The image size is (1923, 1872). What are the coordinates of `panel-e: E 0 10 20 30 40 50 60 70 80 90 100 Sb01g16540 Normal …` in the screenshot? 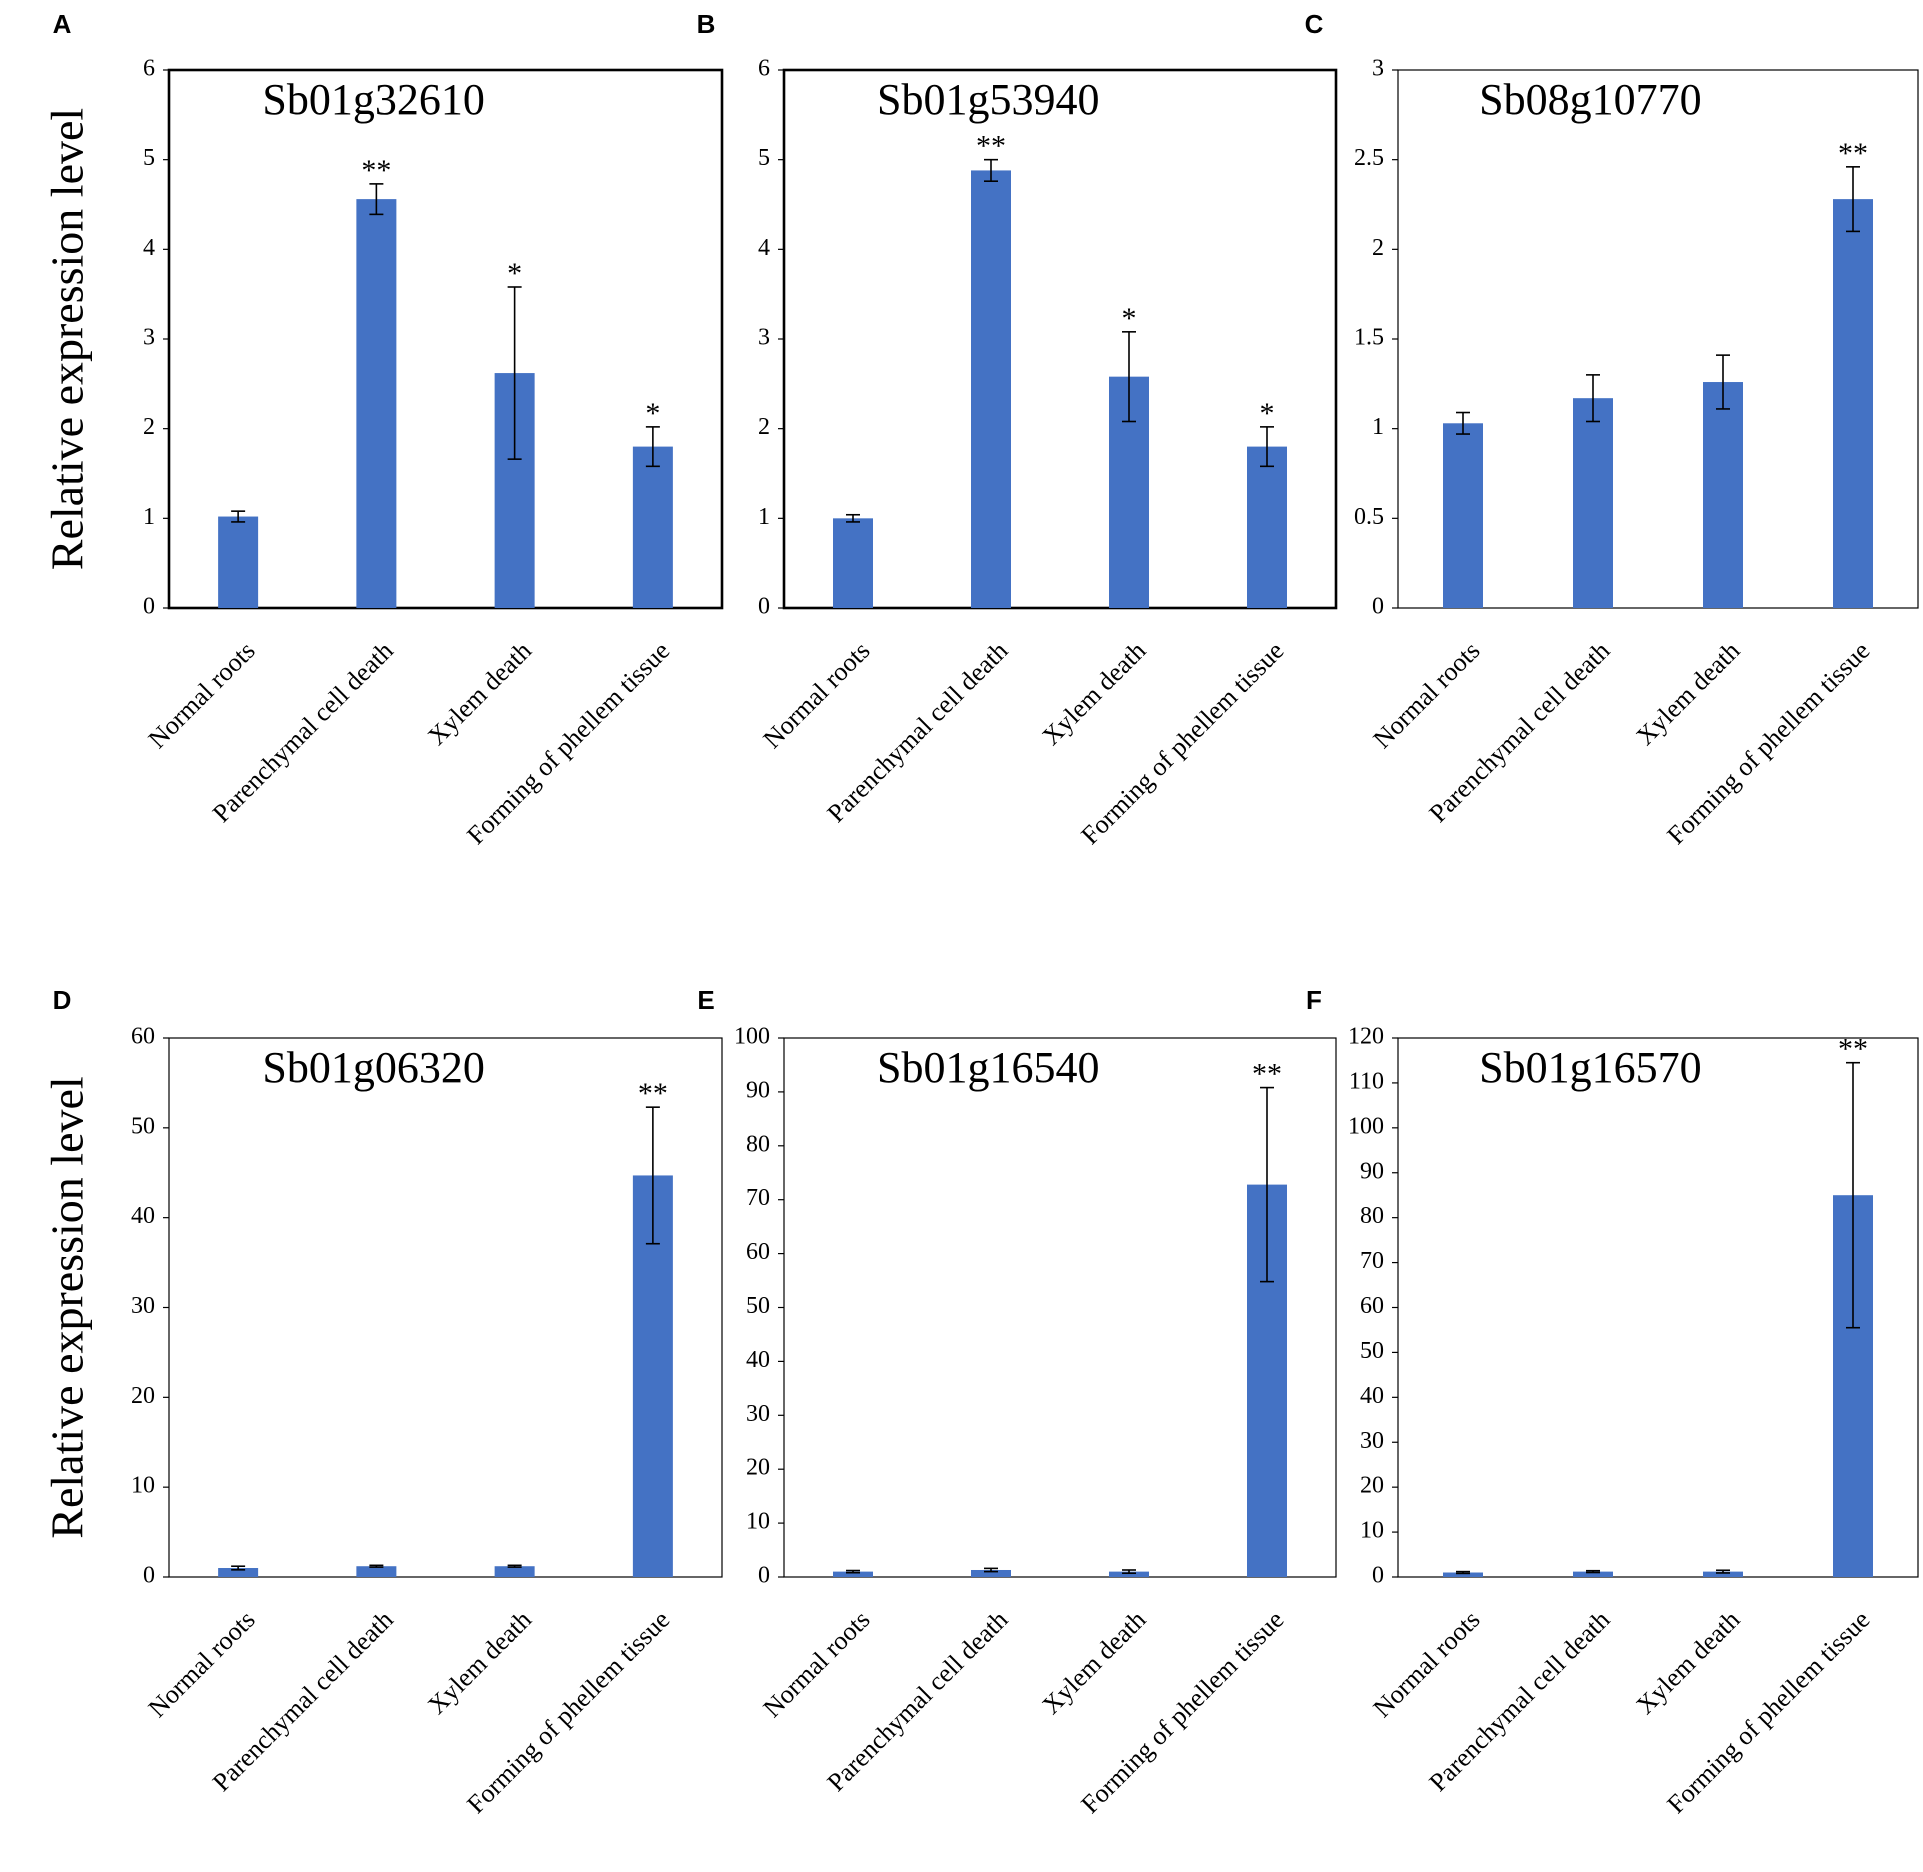 It's located at (1017, 1402).